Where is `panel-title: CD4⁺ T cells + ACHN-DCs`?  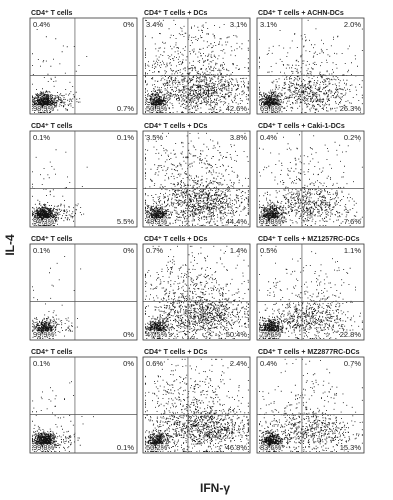 panel-title: CD4⁺ T cells + ACHN-DCs is located at coordinates (301, 13).